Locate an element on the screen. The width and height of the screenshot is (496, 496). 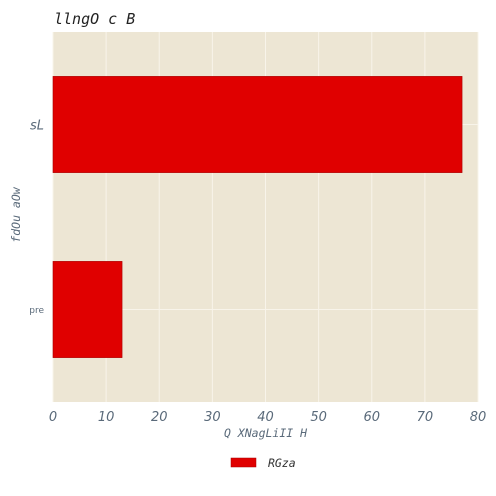
y-category-labels: sL pre is located at coordinates (36, 218).